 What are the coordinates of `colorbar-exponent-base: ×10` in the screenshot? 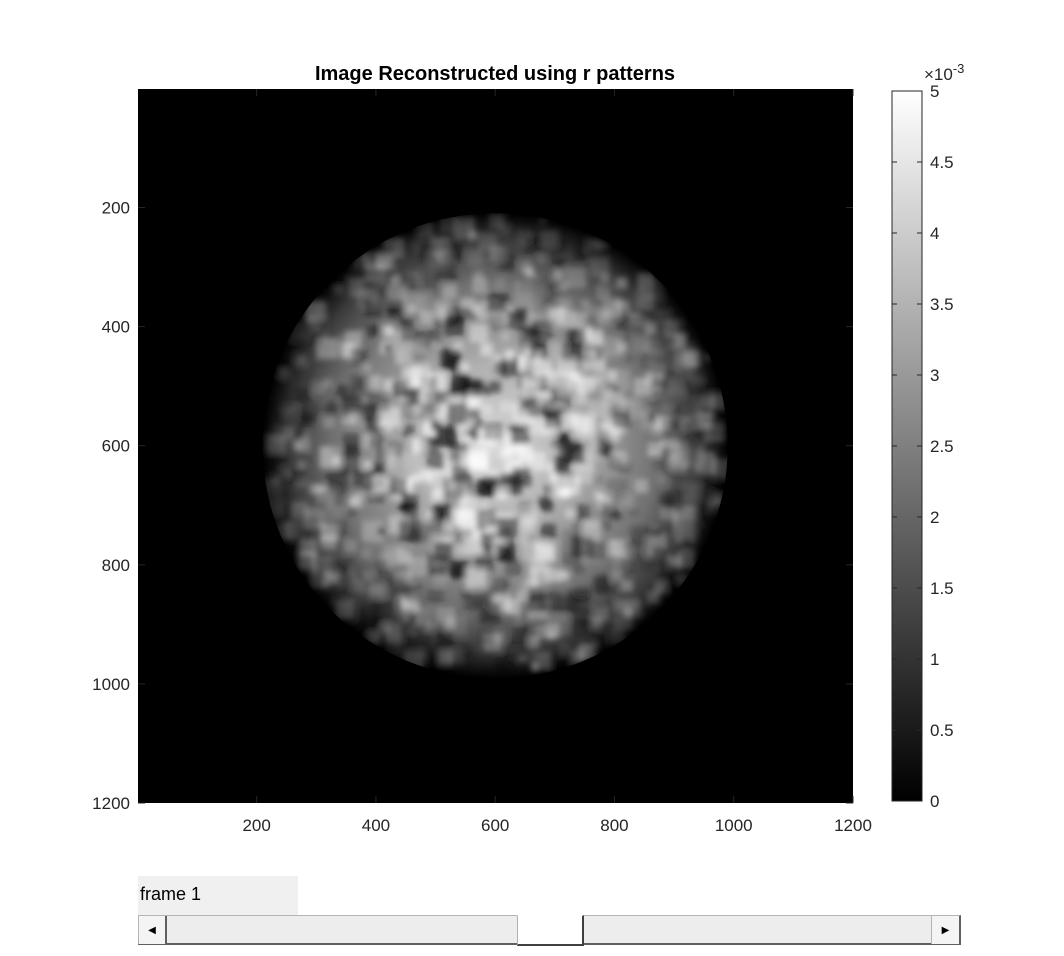 It's located at (938, 74).